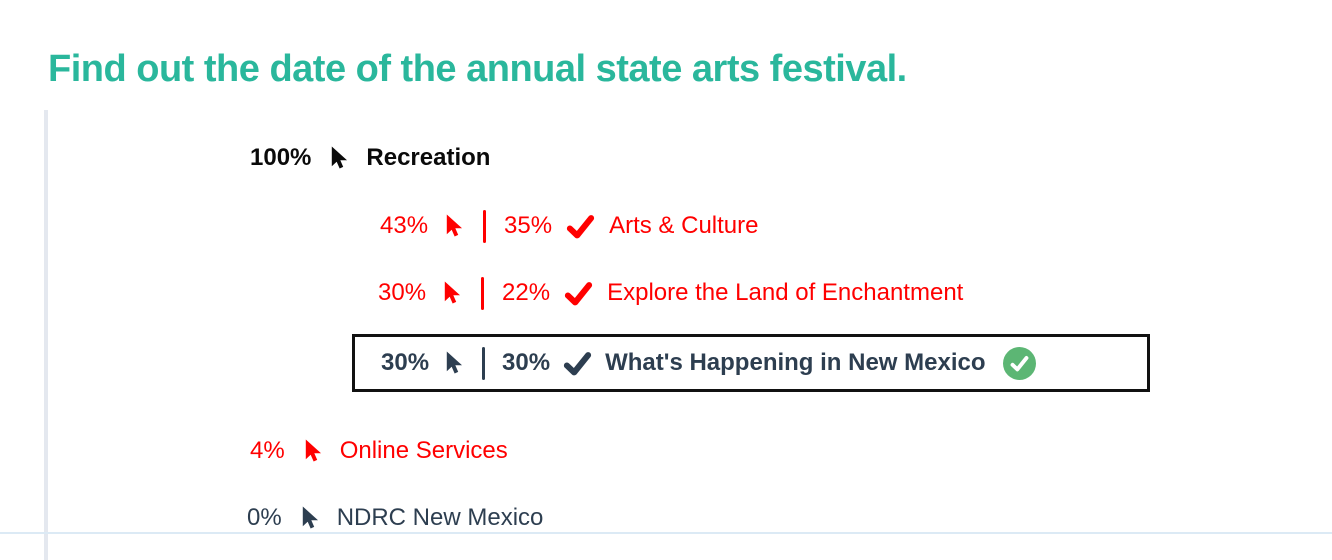 The image size is (1332, 560). Describe the element at coordinates (684, 225) in the screenshot. I see `link-label: Arts & Culture` at that location.